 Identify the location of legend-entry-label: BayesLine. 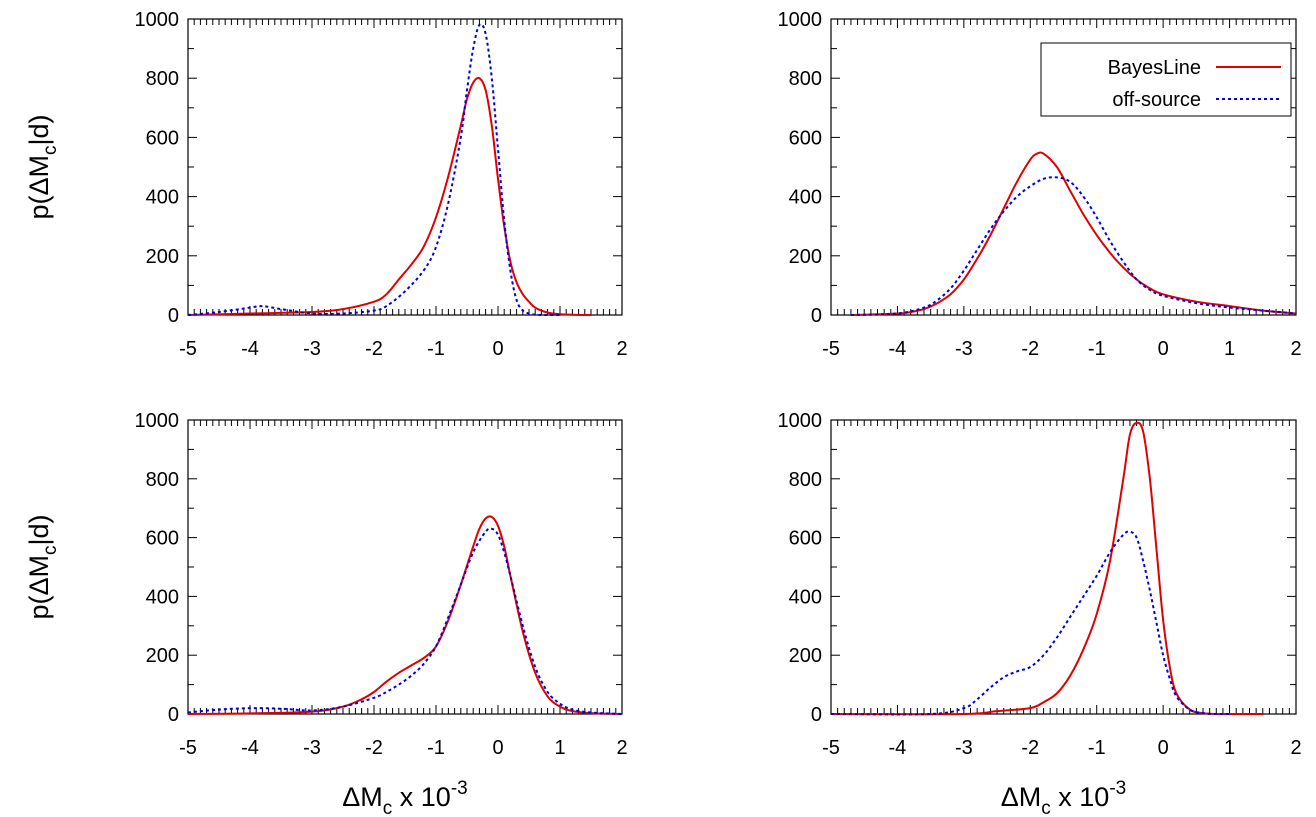
(1154, 68).